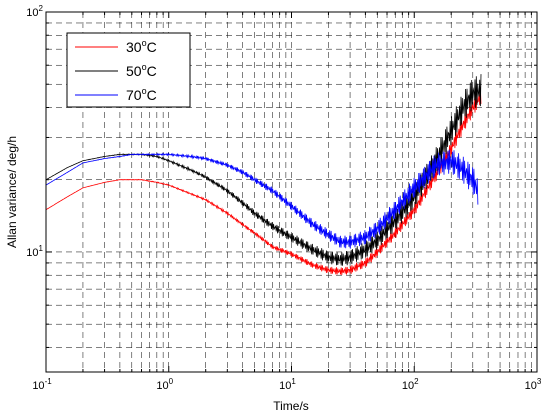  What do you see at coordinates (410, 384) in the screenshot?
I see `x-tick-label: 10²` at bounding box center [410, 384].